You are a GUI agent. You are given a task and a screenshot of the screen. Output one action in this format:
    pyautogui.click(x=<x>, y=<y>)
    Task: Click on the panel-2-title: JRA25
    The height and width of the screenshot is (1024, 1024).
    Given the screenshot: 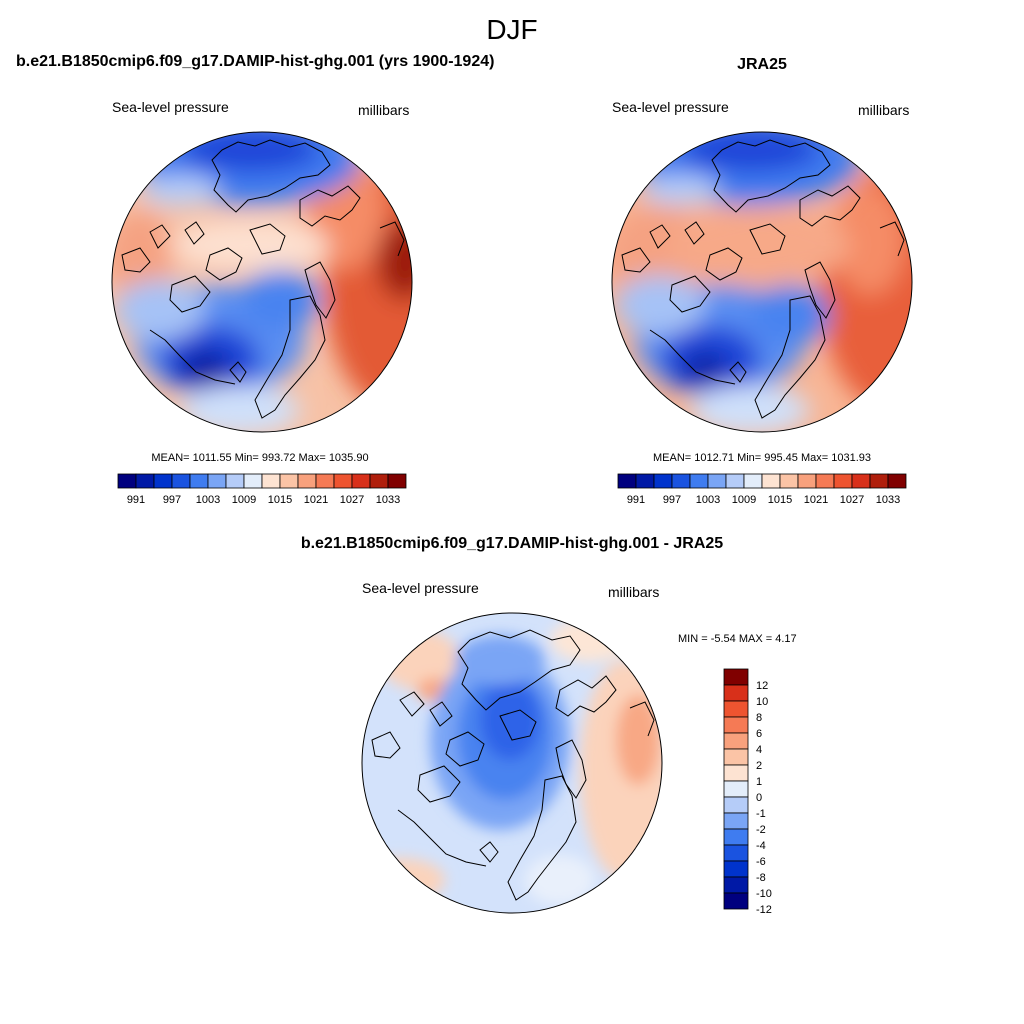 What is the action you would take?
    pyautogui.click(x=762, y=64)
    